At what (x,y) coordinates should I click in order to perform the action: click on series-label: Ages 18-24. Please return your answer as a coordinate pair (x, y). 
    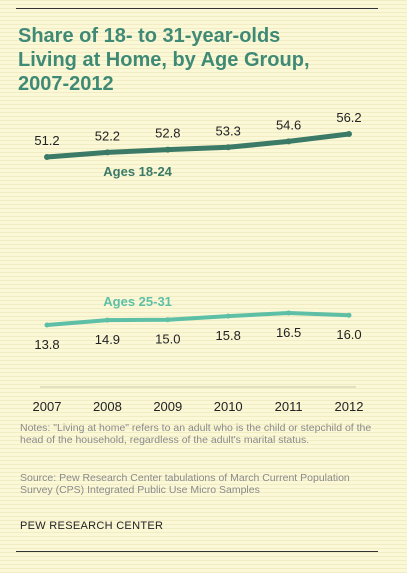
    Looking at the image, I should click on (137, 171).